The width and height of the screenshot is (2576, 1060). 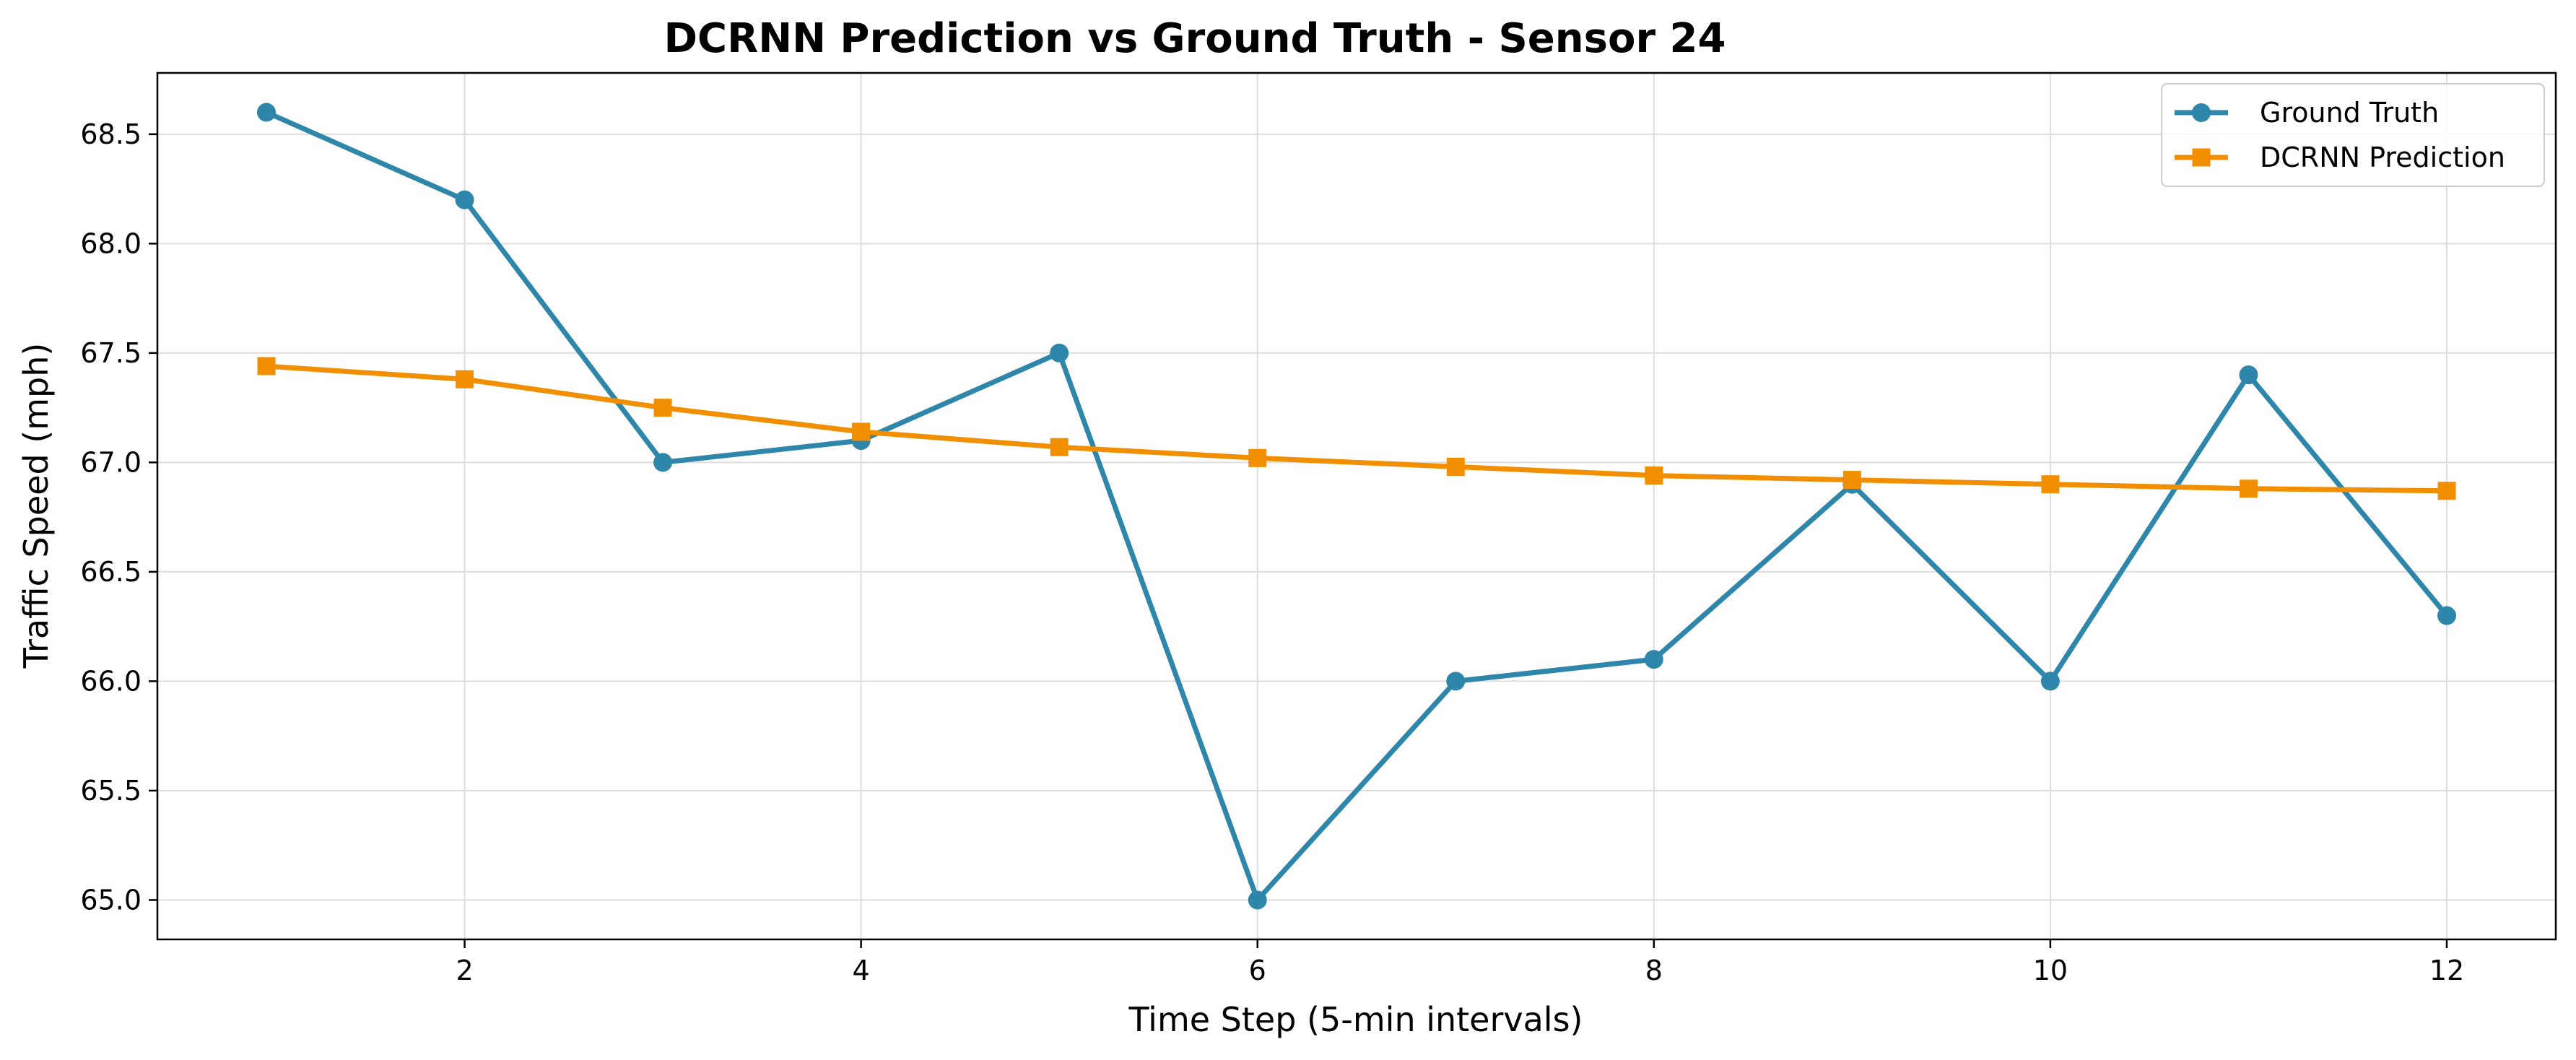 What do you see at coordinates (861, 970) in the screenshot?
I see `x-tick-label: 4` at bounding box center [861, 970].